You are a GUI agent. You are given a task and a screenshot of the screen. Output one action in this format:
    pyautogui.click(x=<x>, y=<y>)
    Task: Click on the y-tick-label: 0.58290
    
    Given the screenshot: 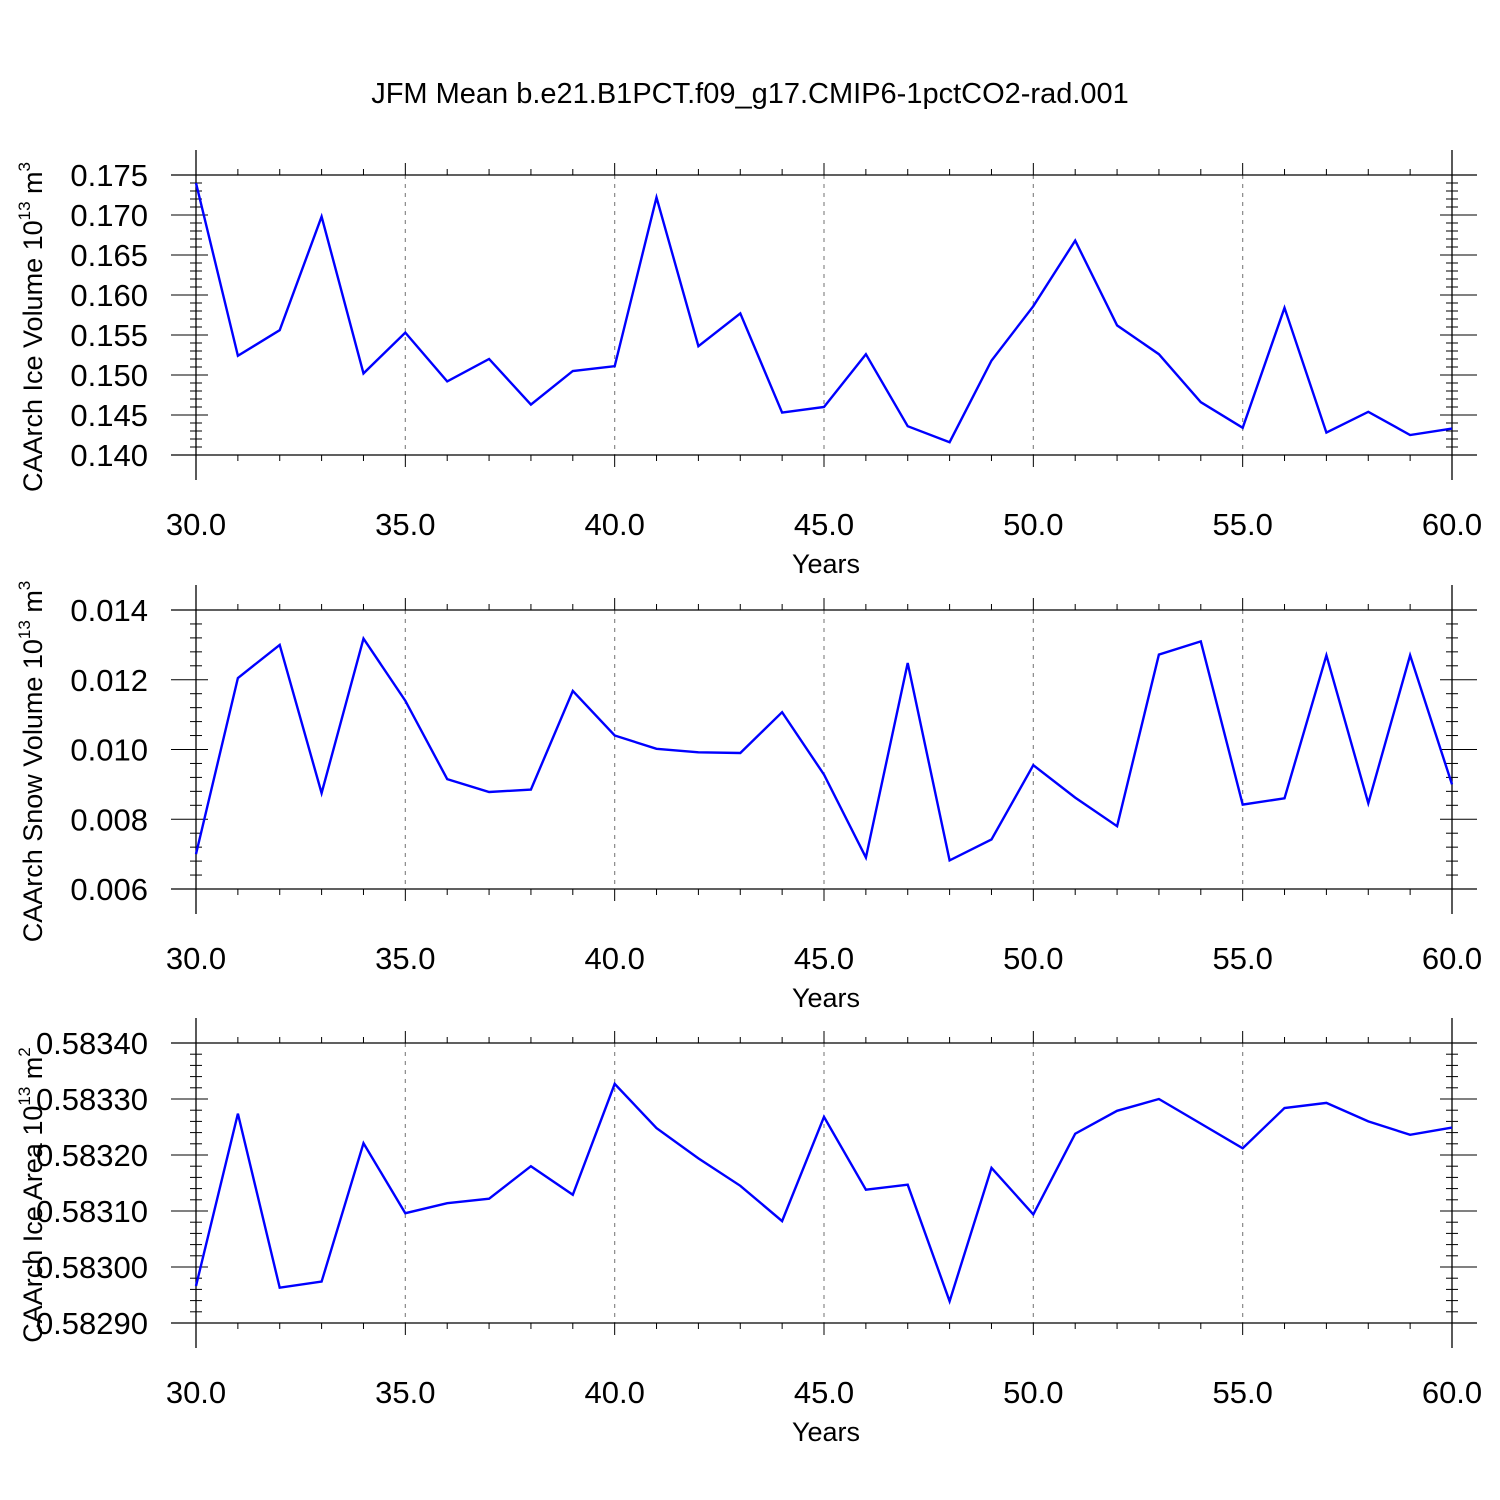 What is the action you would take?
    pyautogui.click(x=92, y=1323)
    